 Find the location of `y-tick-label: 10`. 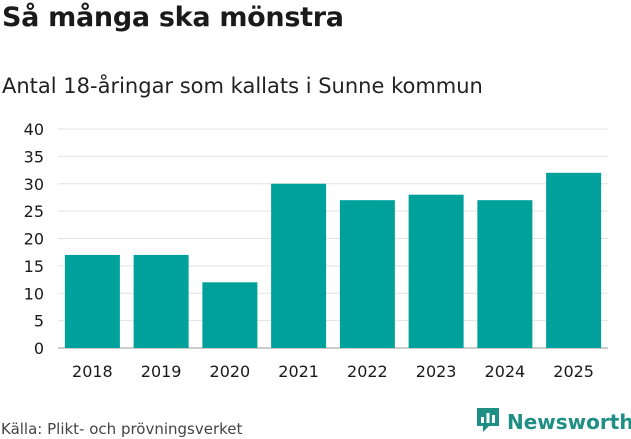

y-tick-label: 10 is located at coordinates (34, 293).